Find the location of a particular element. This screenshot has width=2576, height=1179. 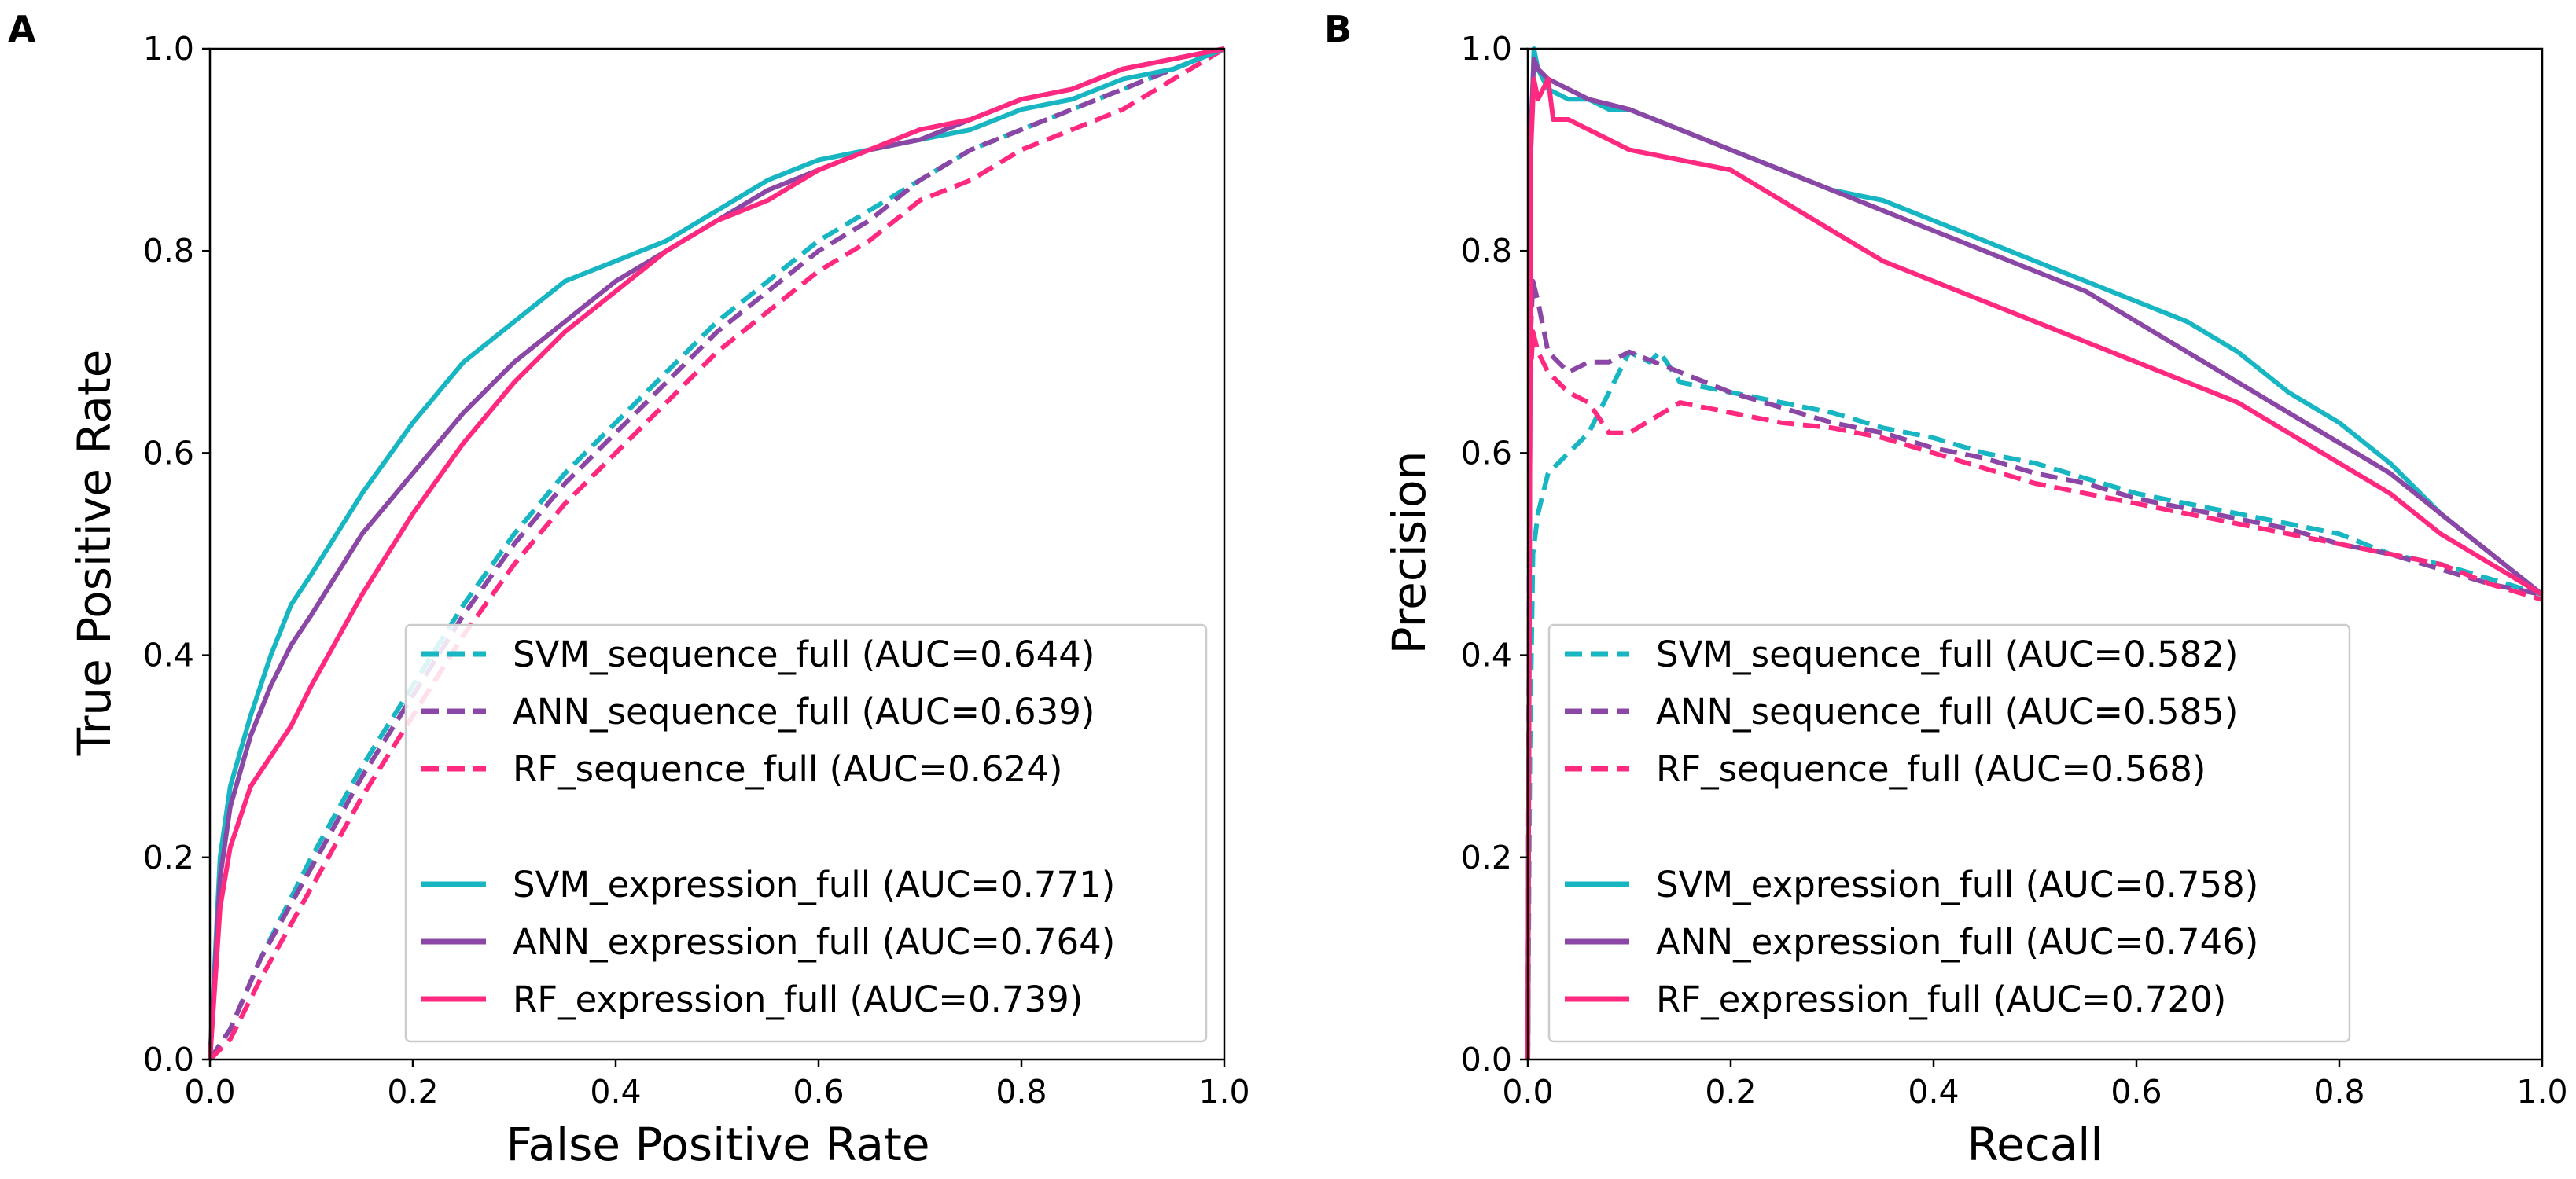

b-y-tick-label: 0.8 is located at coordinates (1486, 251).